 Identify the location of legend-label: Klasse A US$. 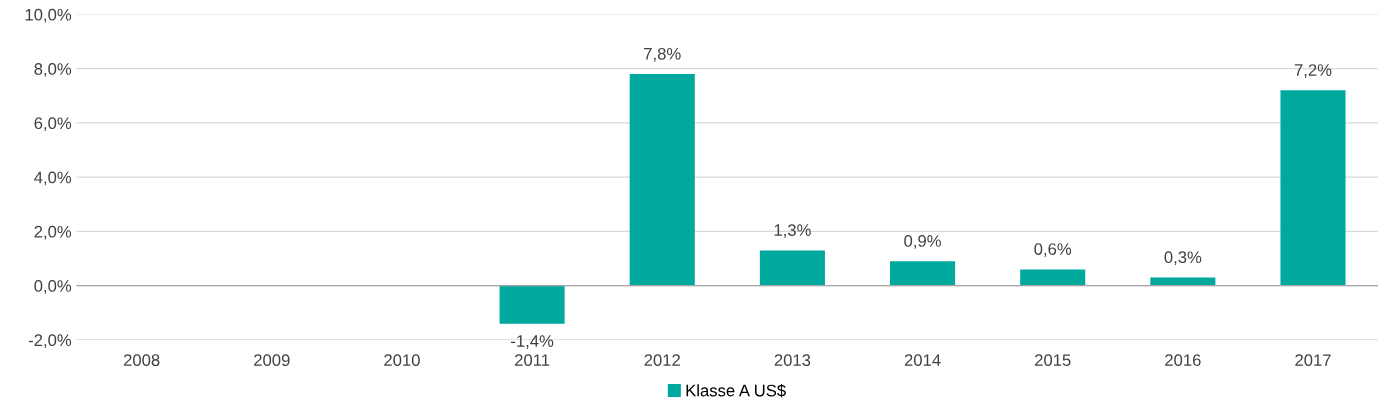
(736, 390).